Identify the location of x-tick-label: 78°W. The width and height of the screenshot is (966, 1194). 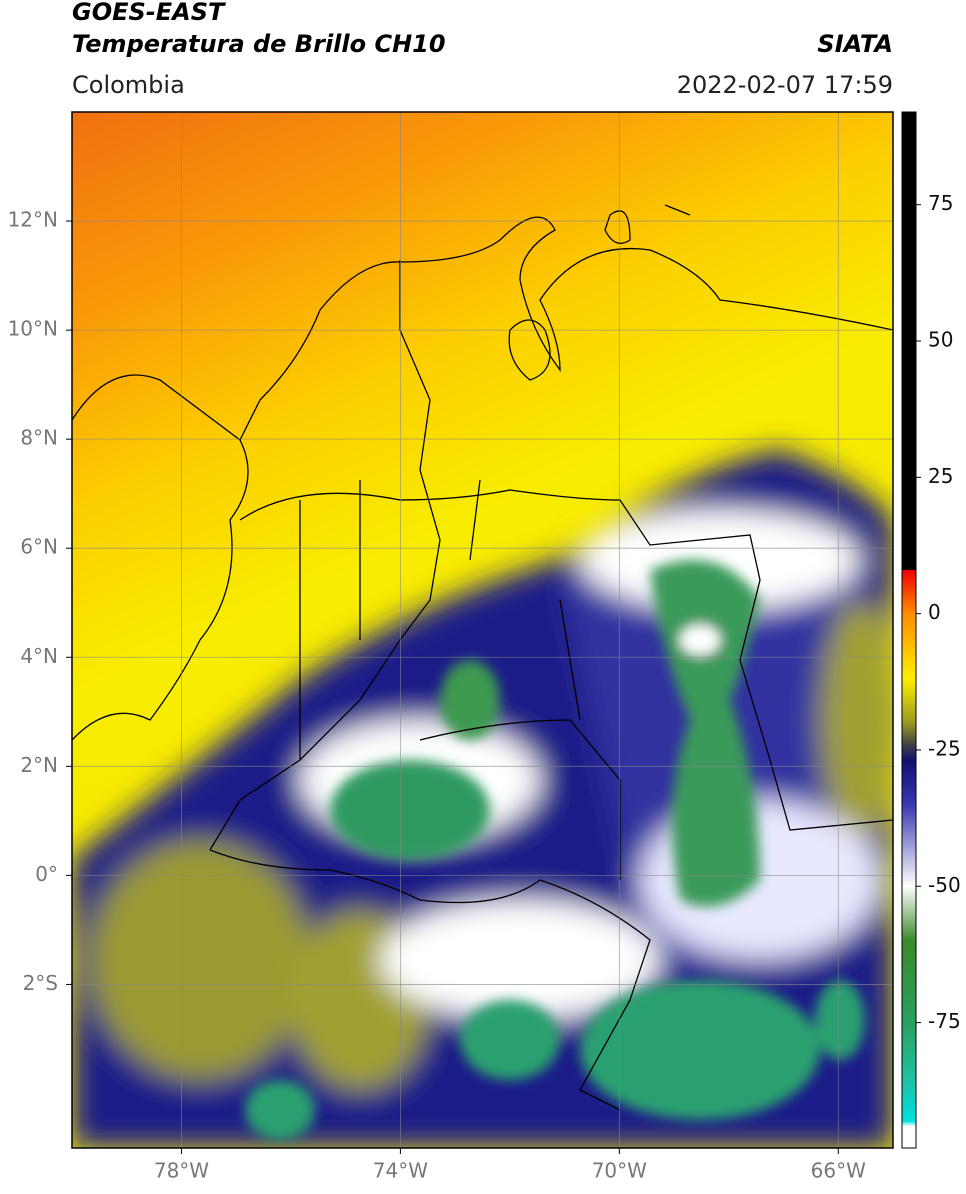
(181, 1171).